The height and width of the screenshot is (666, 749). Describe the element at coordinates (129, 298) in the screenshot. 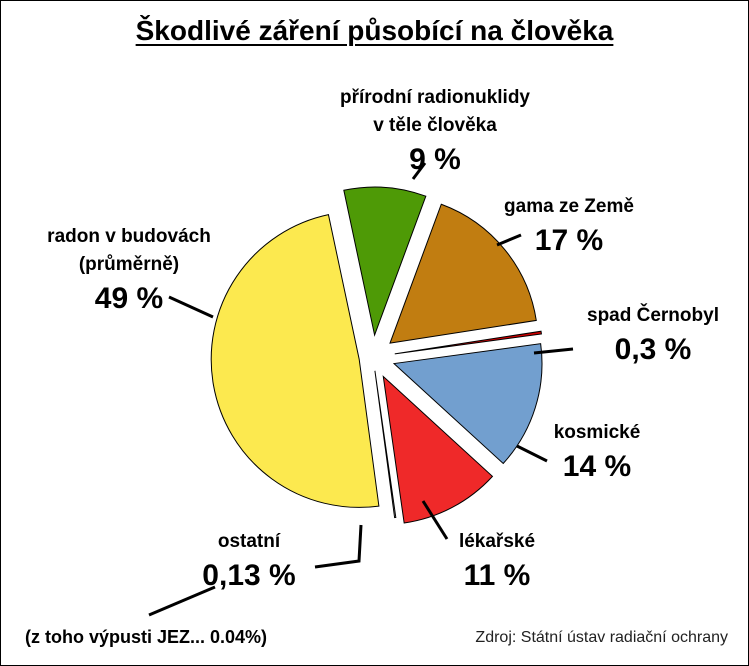

I see `slice-value-label: 49 %` at that location.